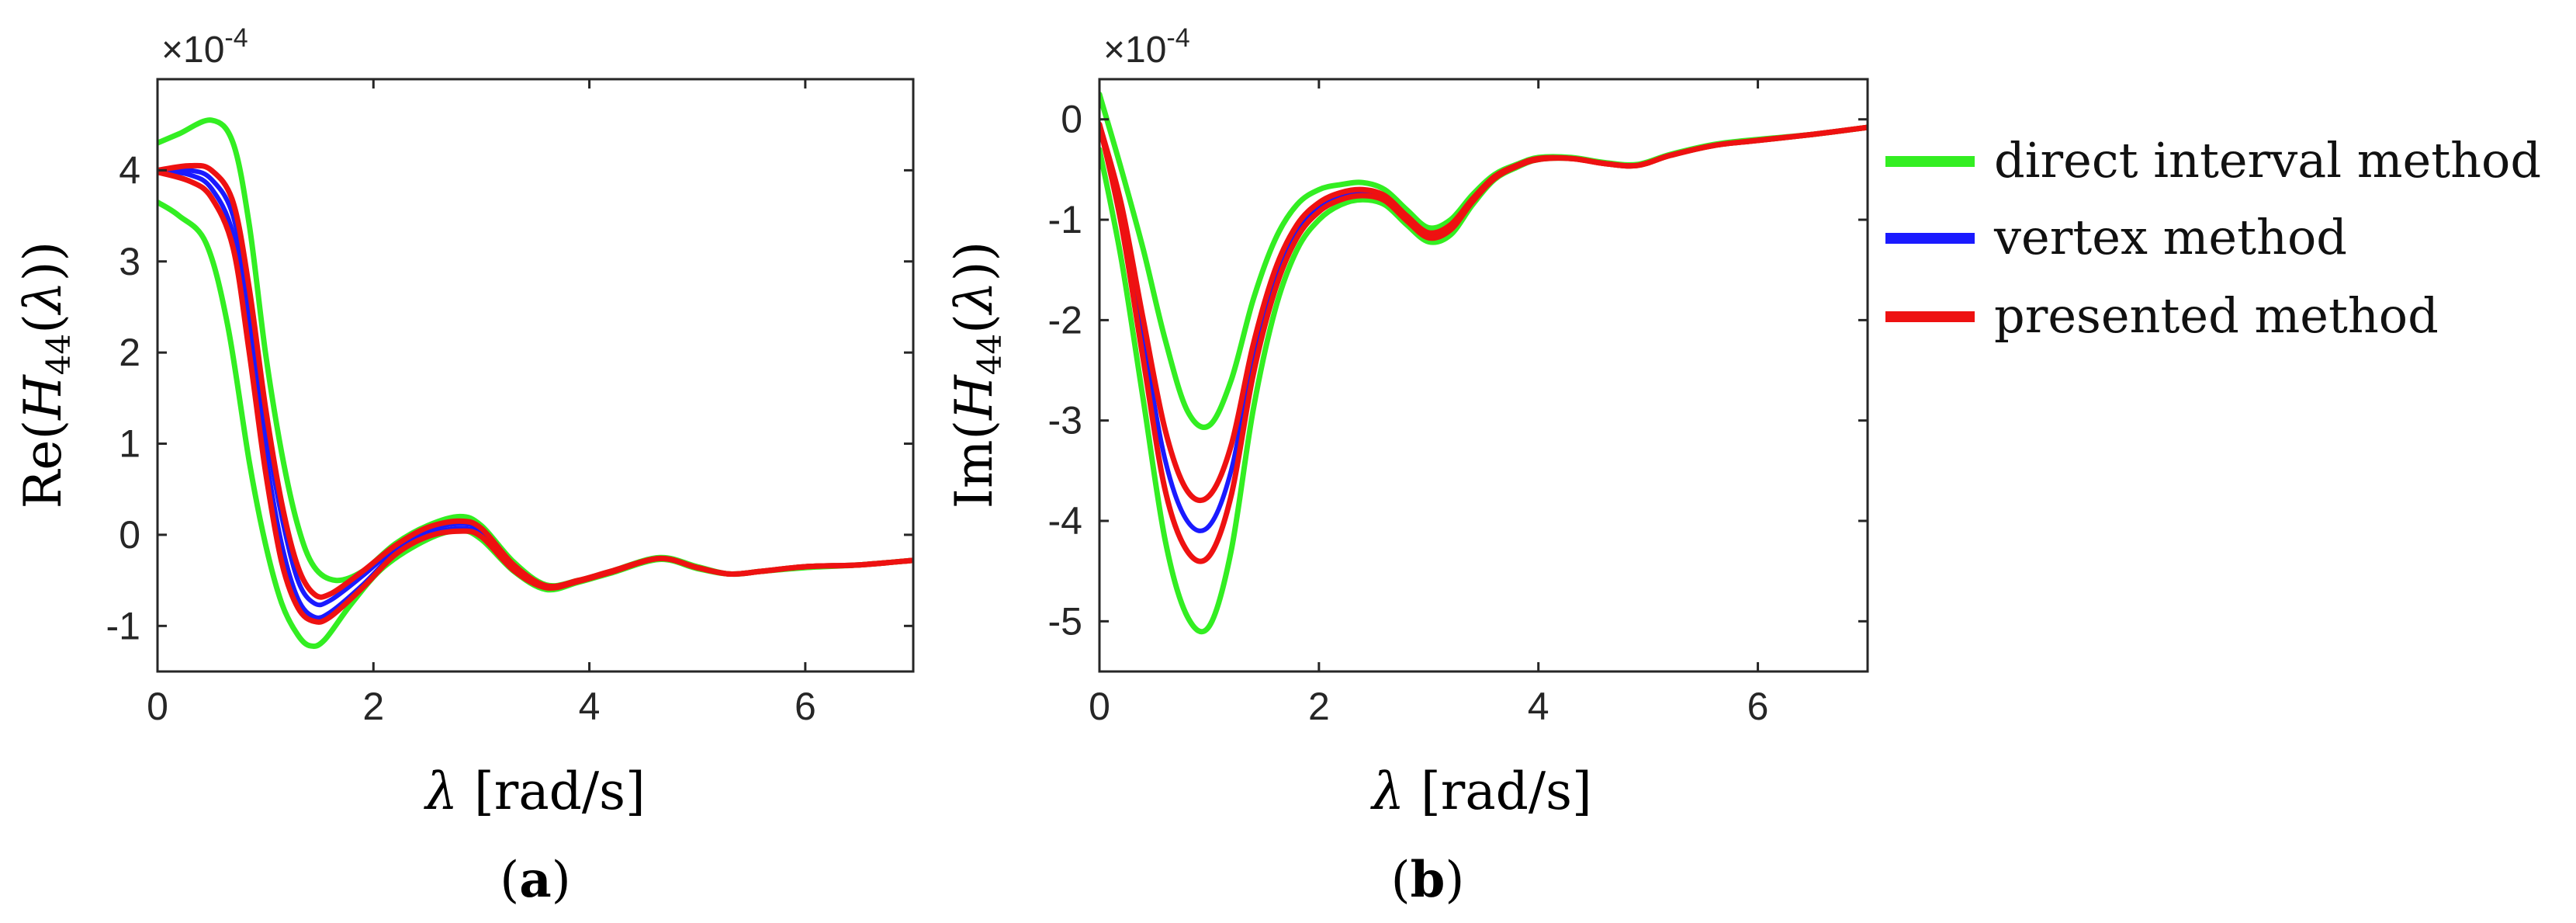 The width and height of the screenshot is (2576, 923). Describe the element at coordinates (1480, 791) in the screenshot. I see `x-axis-label-b: λ [rad/s]` at that location.